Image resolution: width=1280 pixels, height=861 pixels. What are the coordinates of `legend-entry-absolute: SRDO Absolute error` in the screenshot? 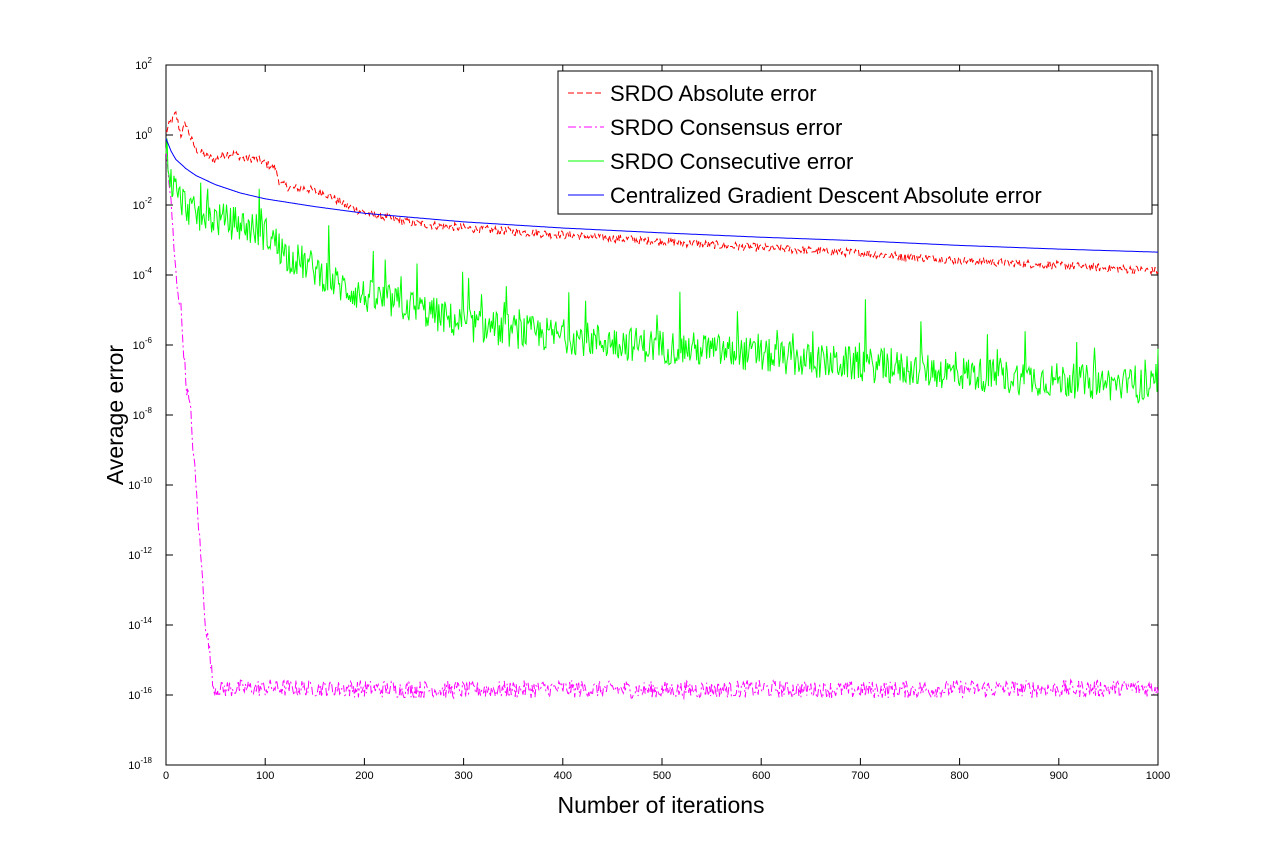 It's located at (692, 93).